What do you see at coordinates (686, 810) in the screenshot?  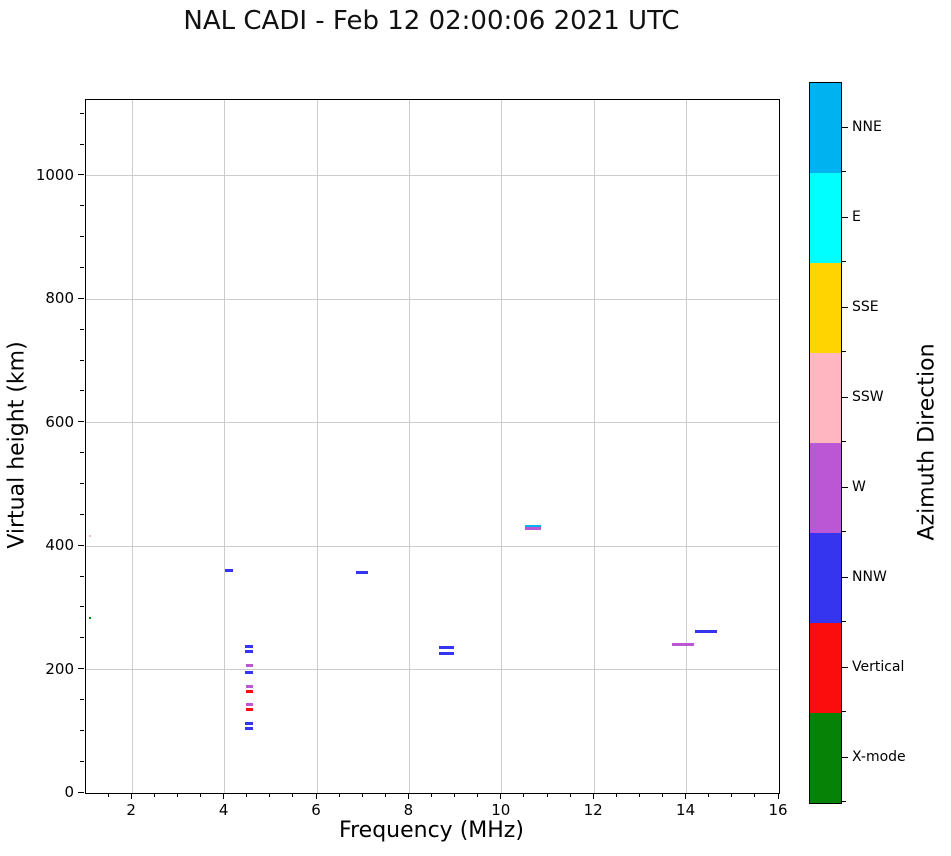 I see `x-tick-label: 14` at bounding box center [686, 810].